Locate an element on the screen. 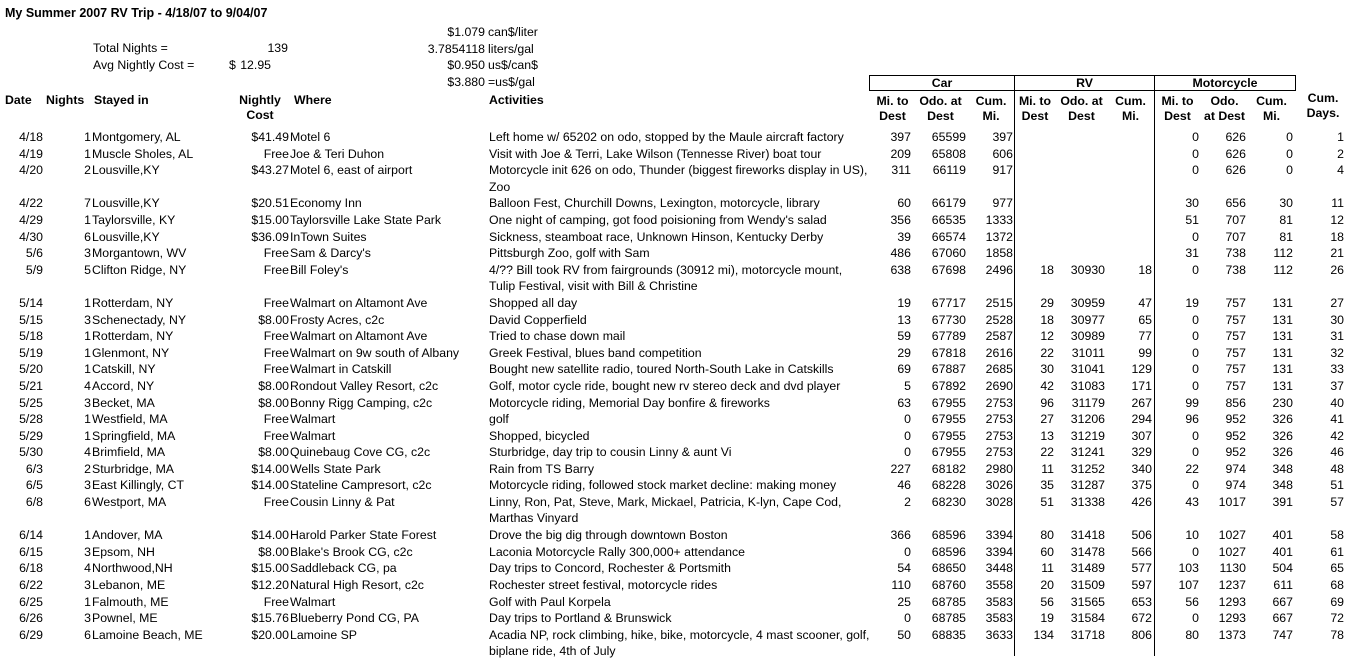 The width and height of the screenshot is (1357, 660). nights-cell: 5 is located at coordinates (87, 269).